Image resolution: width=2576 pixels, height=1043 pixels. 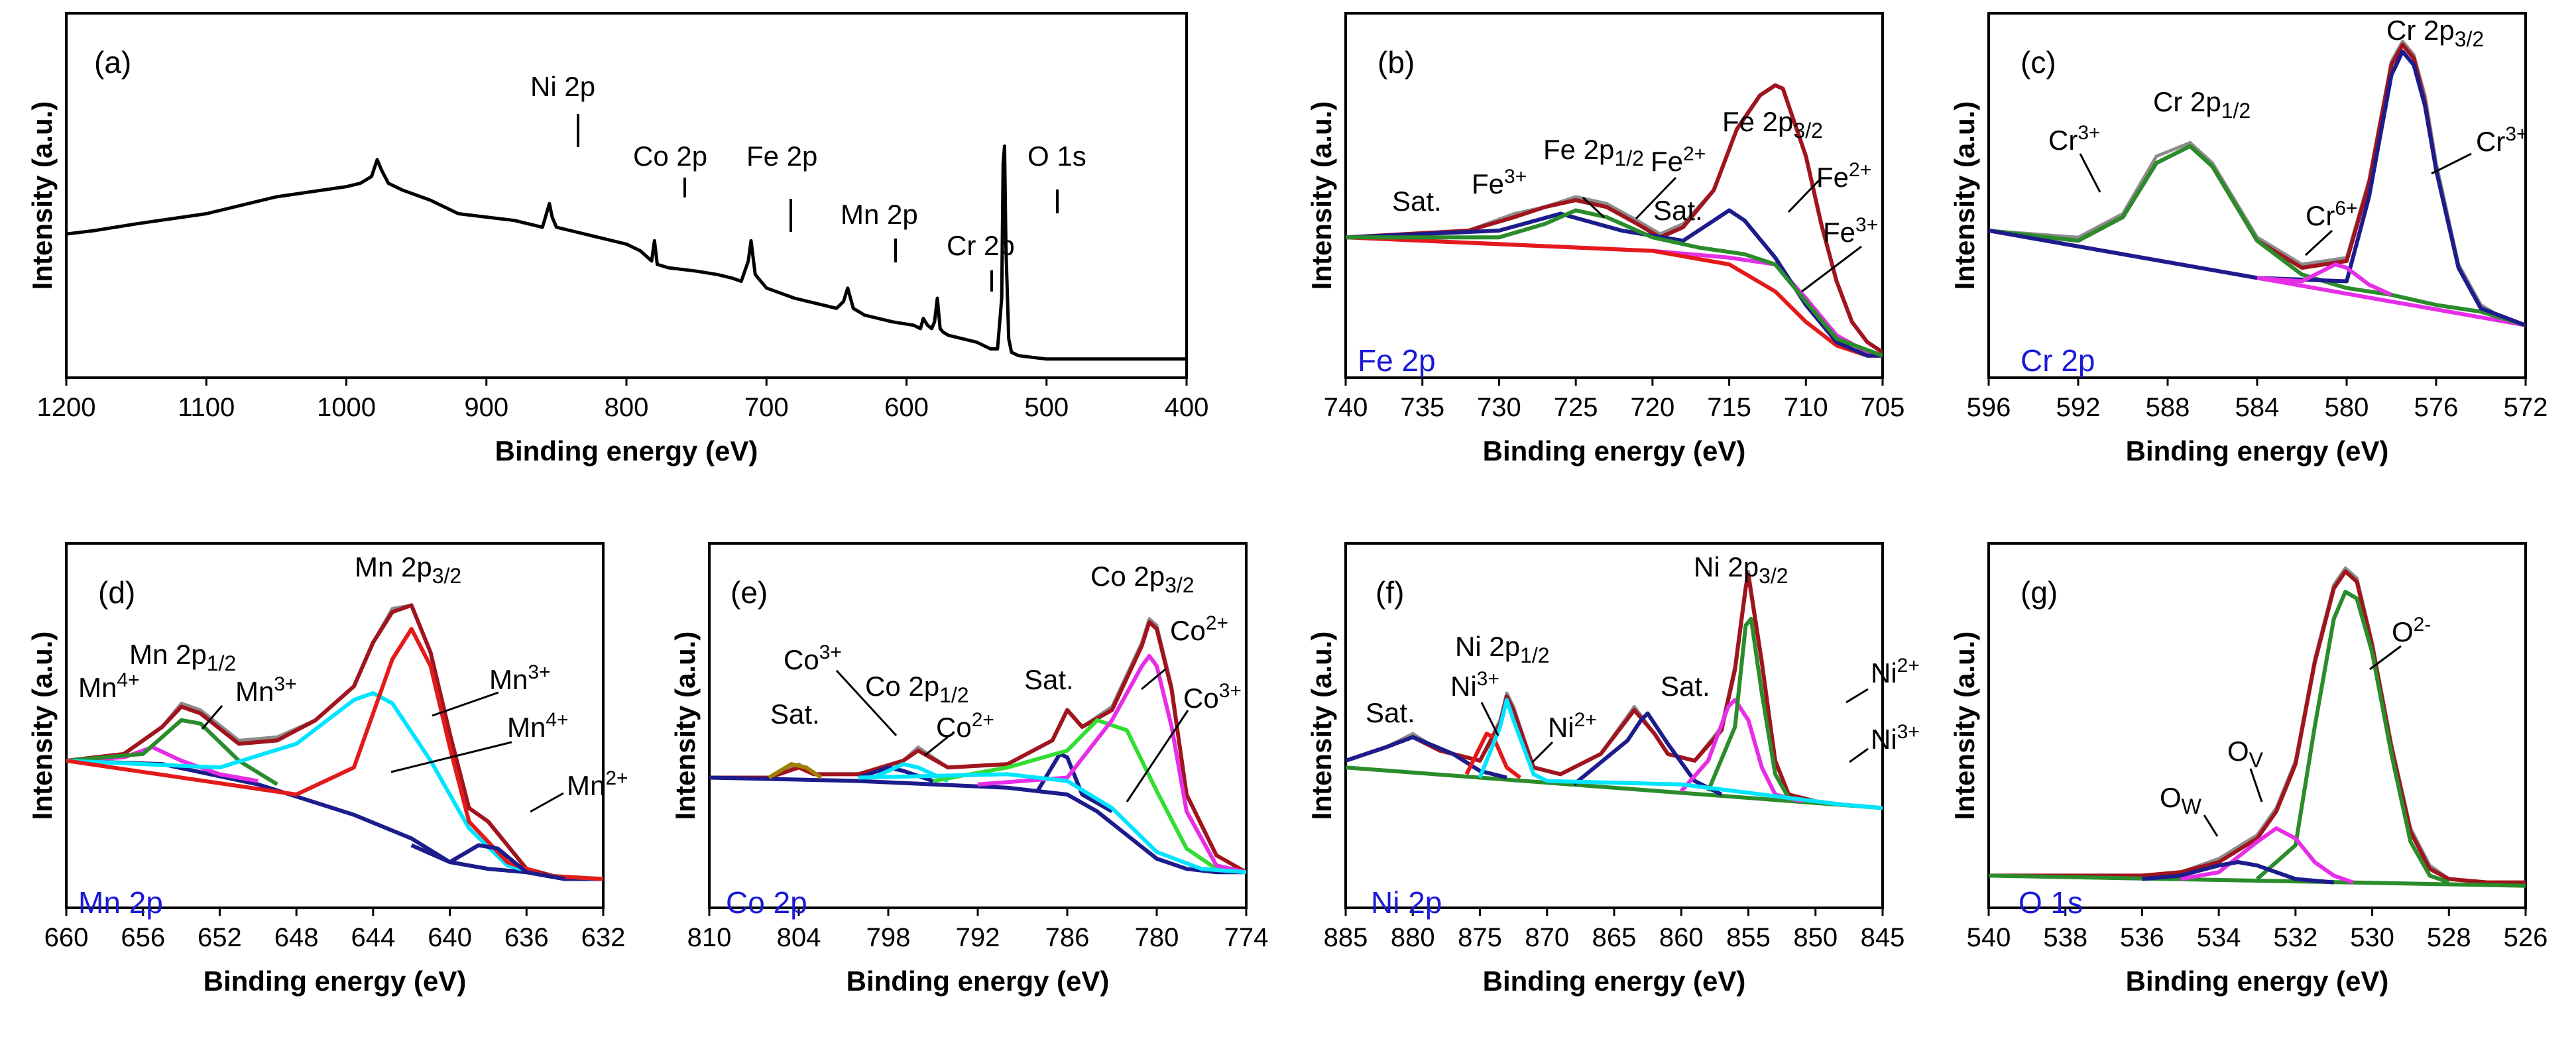 What do you see at coordinates (450, 937) in the screenshot?
I see `x-tick-label: 640` at bounding box center [450, 937].